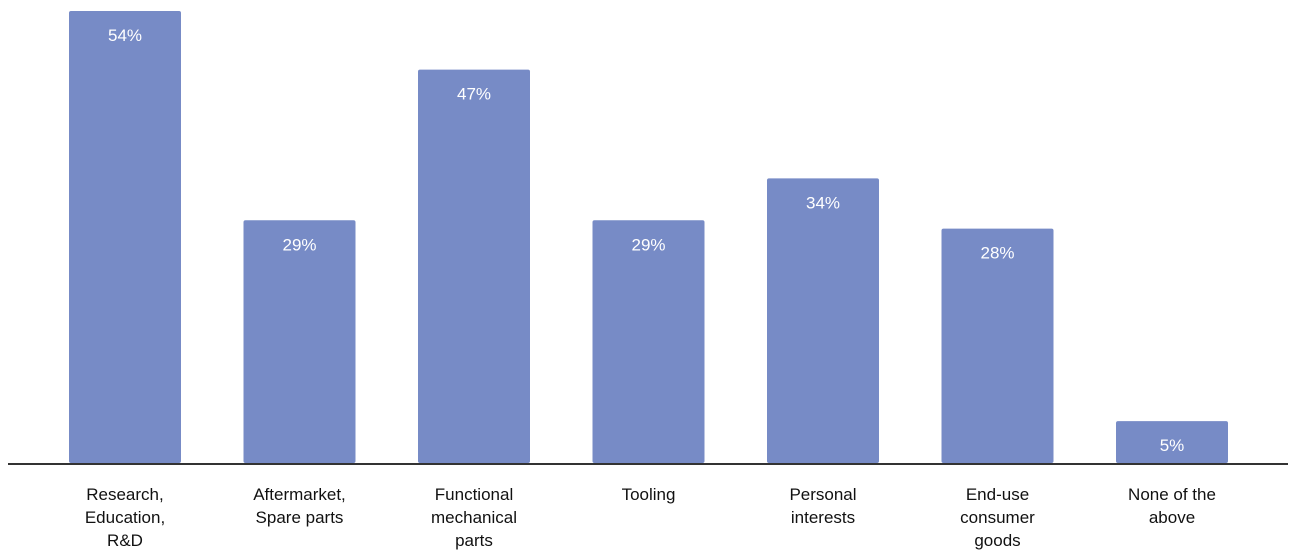 This screenshot has height=555, width=1299. Describe the element at coordinates (997, 253) in the screenshot. I see `bar-value-label: 28%` at that location.